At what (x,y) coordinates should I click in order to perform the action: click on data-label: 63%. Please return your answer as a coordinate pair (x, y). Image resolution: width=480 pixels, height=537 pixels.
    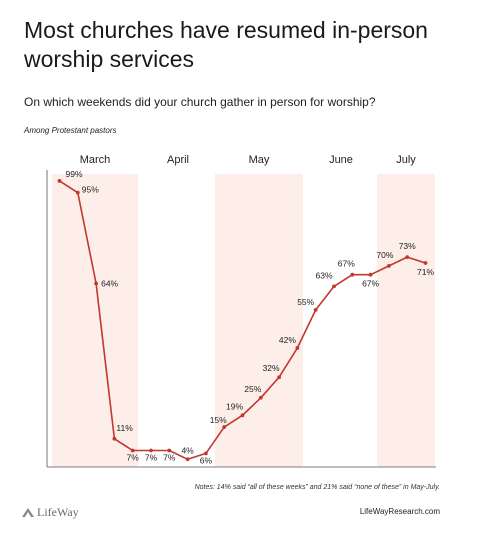
    Looking at the image, I should click on (323, 275).